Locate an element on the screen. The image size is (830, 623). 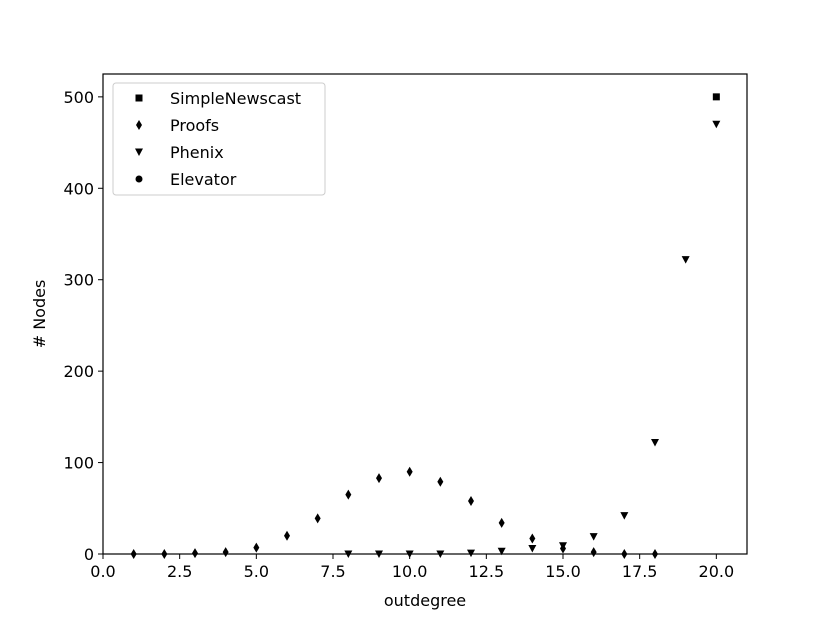
legend-marker-elevator is located at coordinates (139, 179).